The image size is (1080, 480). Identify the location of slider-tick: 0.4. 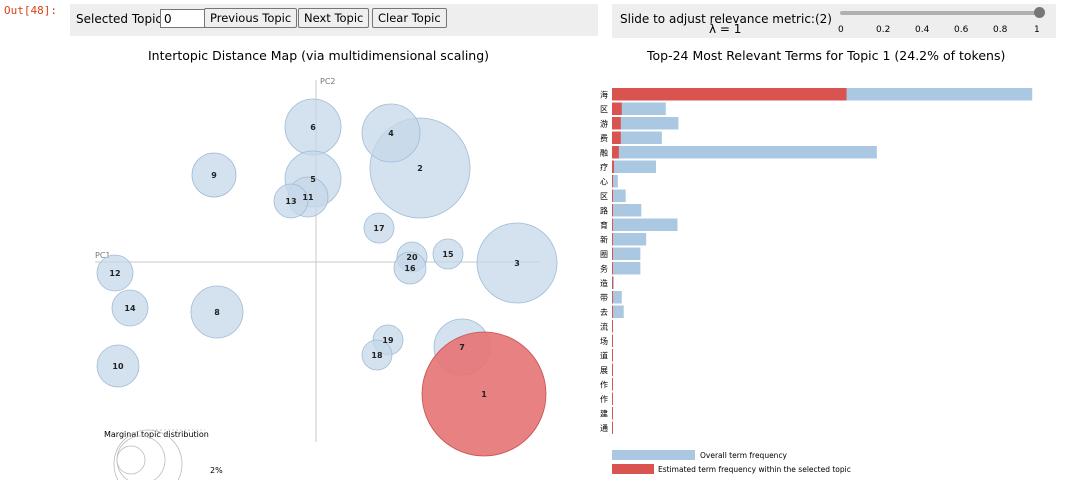
(922, 30).